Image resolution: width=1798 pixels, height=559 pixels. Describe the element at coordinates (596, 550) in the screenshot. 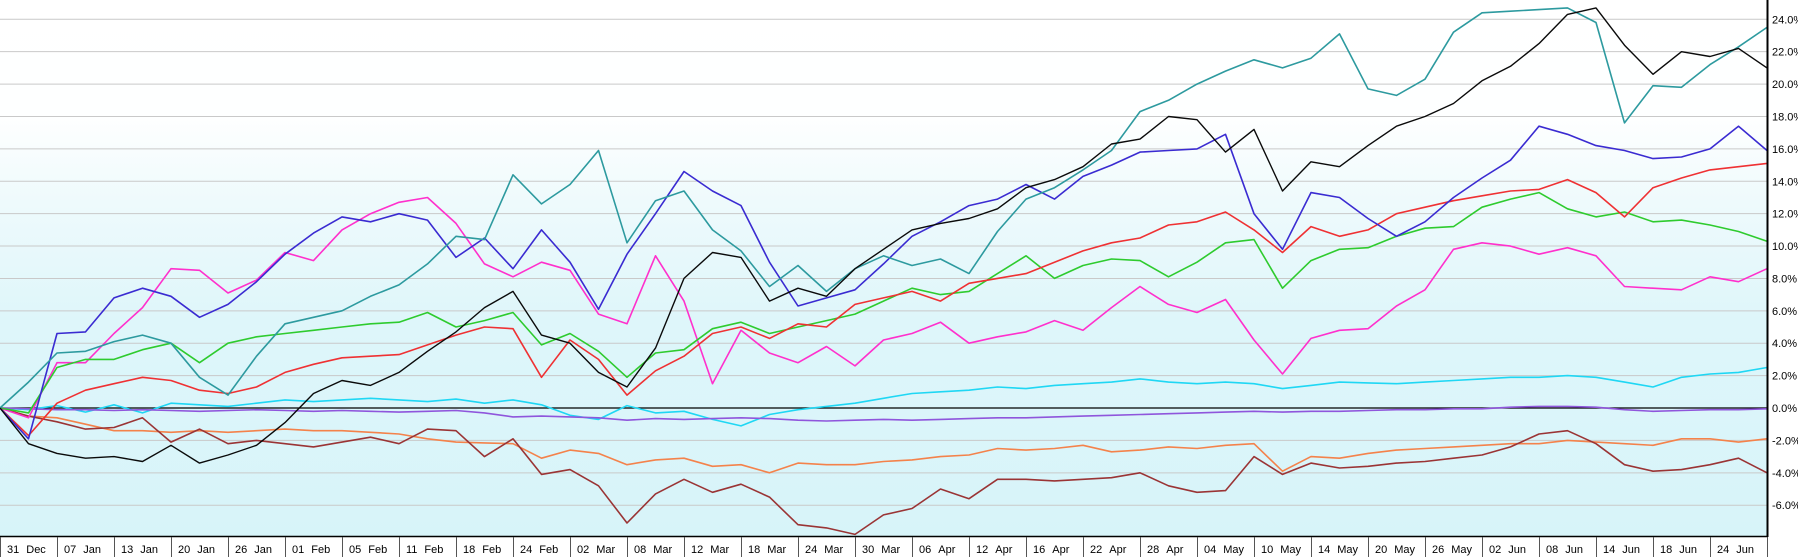

I see `x-axis-label: 02 Mar` at that location.